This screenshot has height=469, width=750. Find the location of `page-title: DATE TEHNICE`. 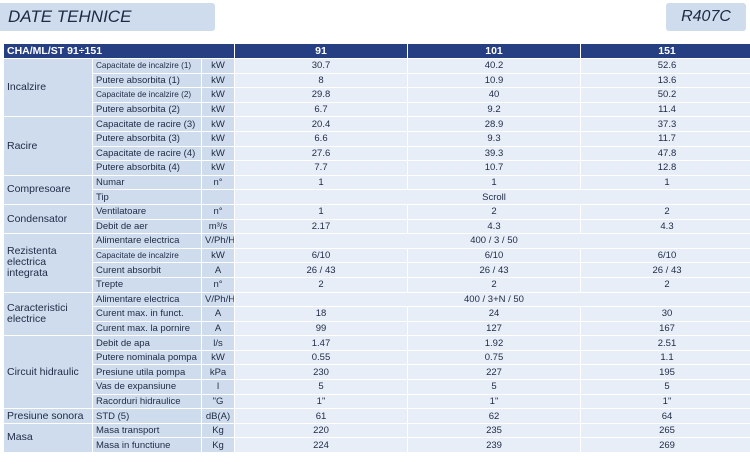

page-title: DATE TEHNICE is located at coordinates (107, 17).